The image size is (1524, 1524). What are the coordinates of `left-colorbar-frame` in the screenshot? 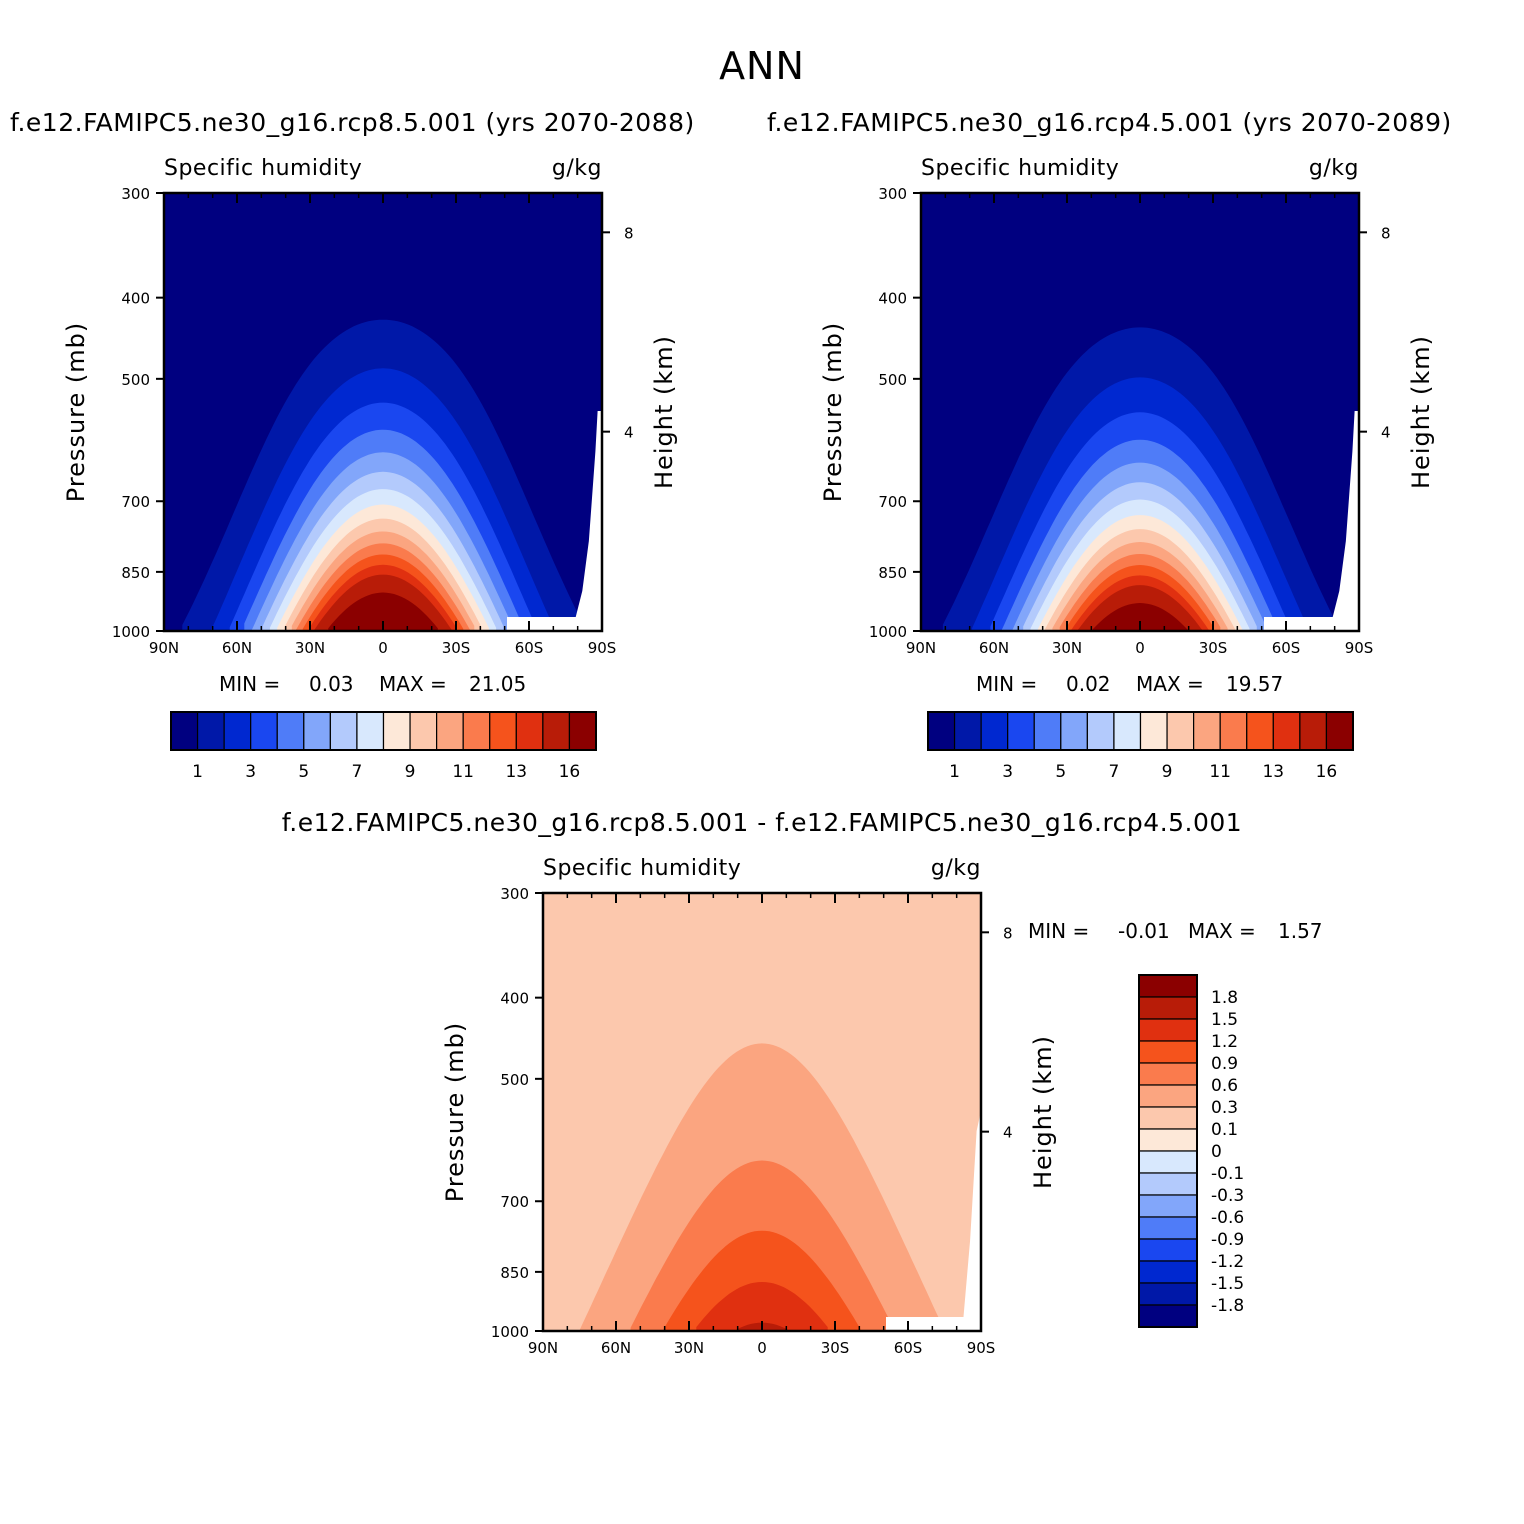 It's located at (383, 731).